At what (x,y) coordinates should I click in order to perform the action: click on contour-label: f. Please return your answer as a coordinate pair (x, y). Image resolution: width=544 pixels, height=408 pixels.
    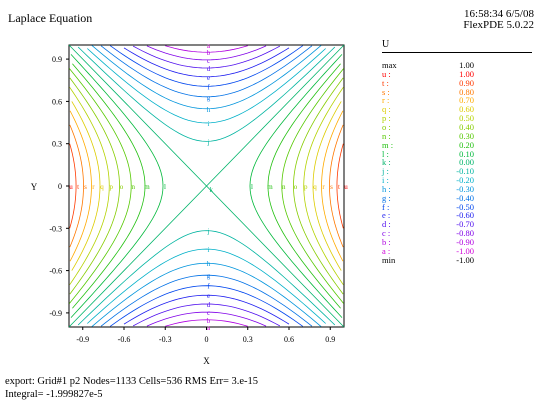
    Looking at the image, I should click on (208, 87).